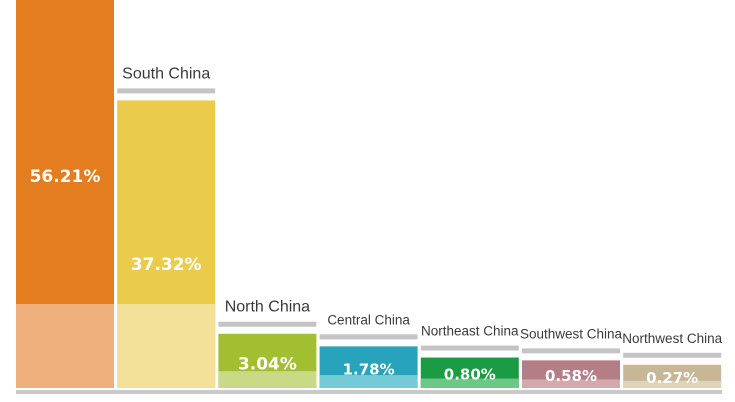 The height and width of the screenshot is (402, 735). Describe the element at coordinates (65, 177) in the screenshot. I see `value-label-east-china: 56.21%` at that location.